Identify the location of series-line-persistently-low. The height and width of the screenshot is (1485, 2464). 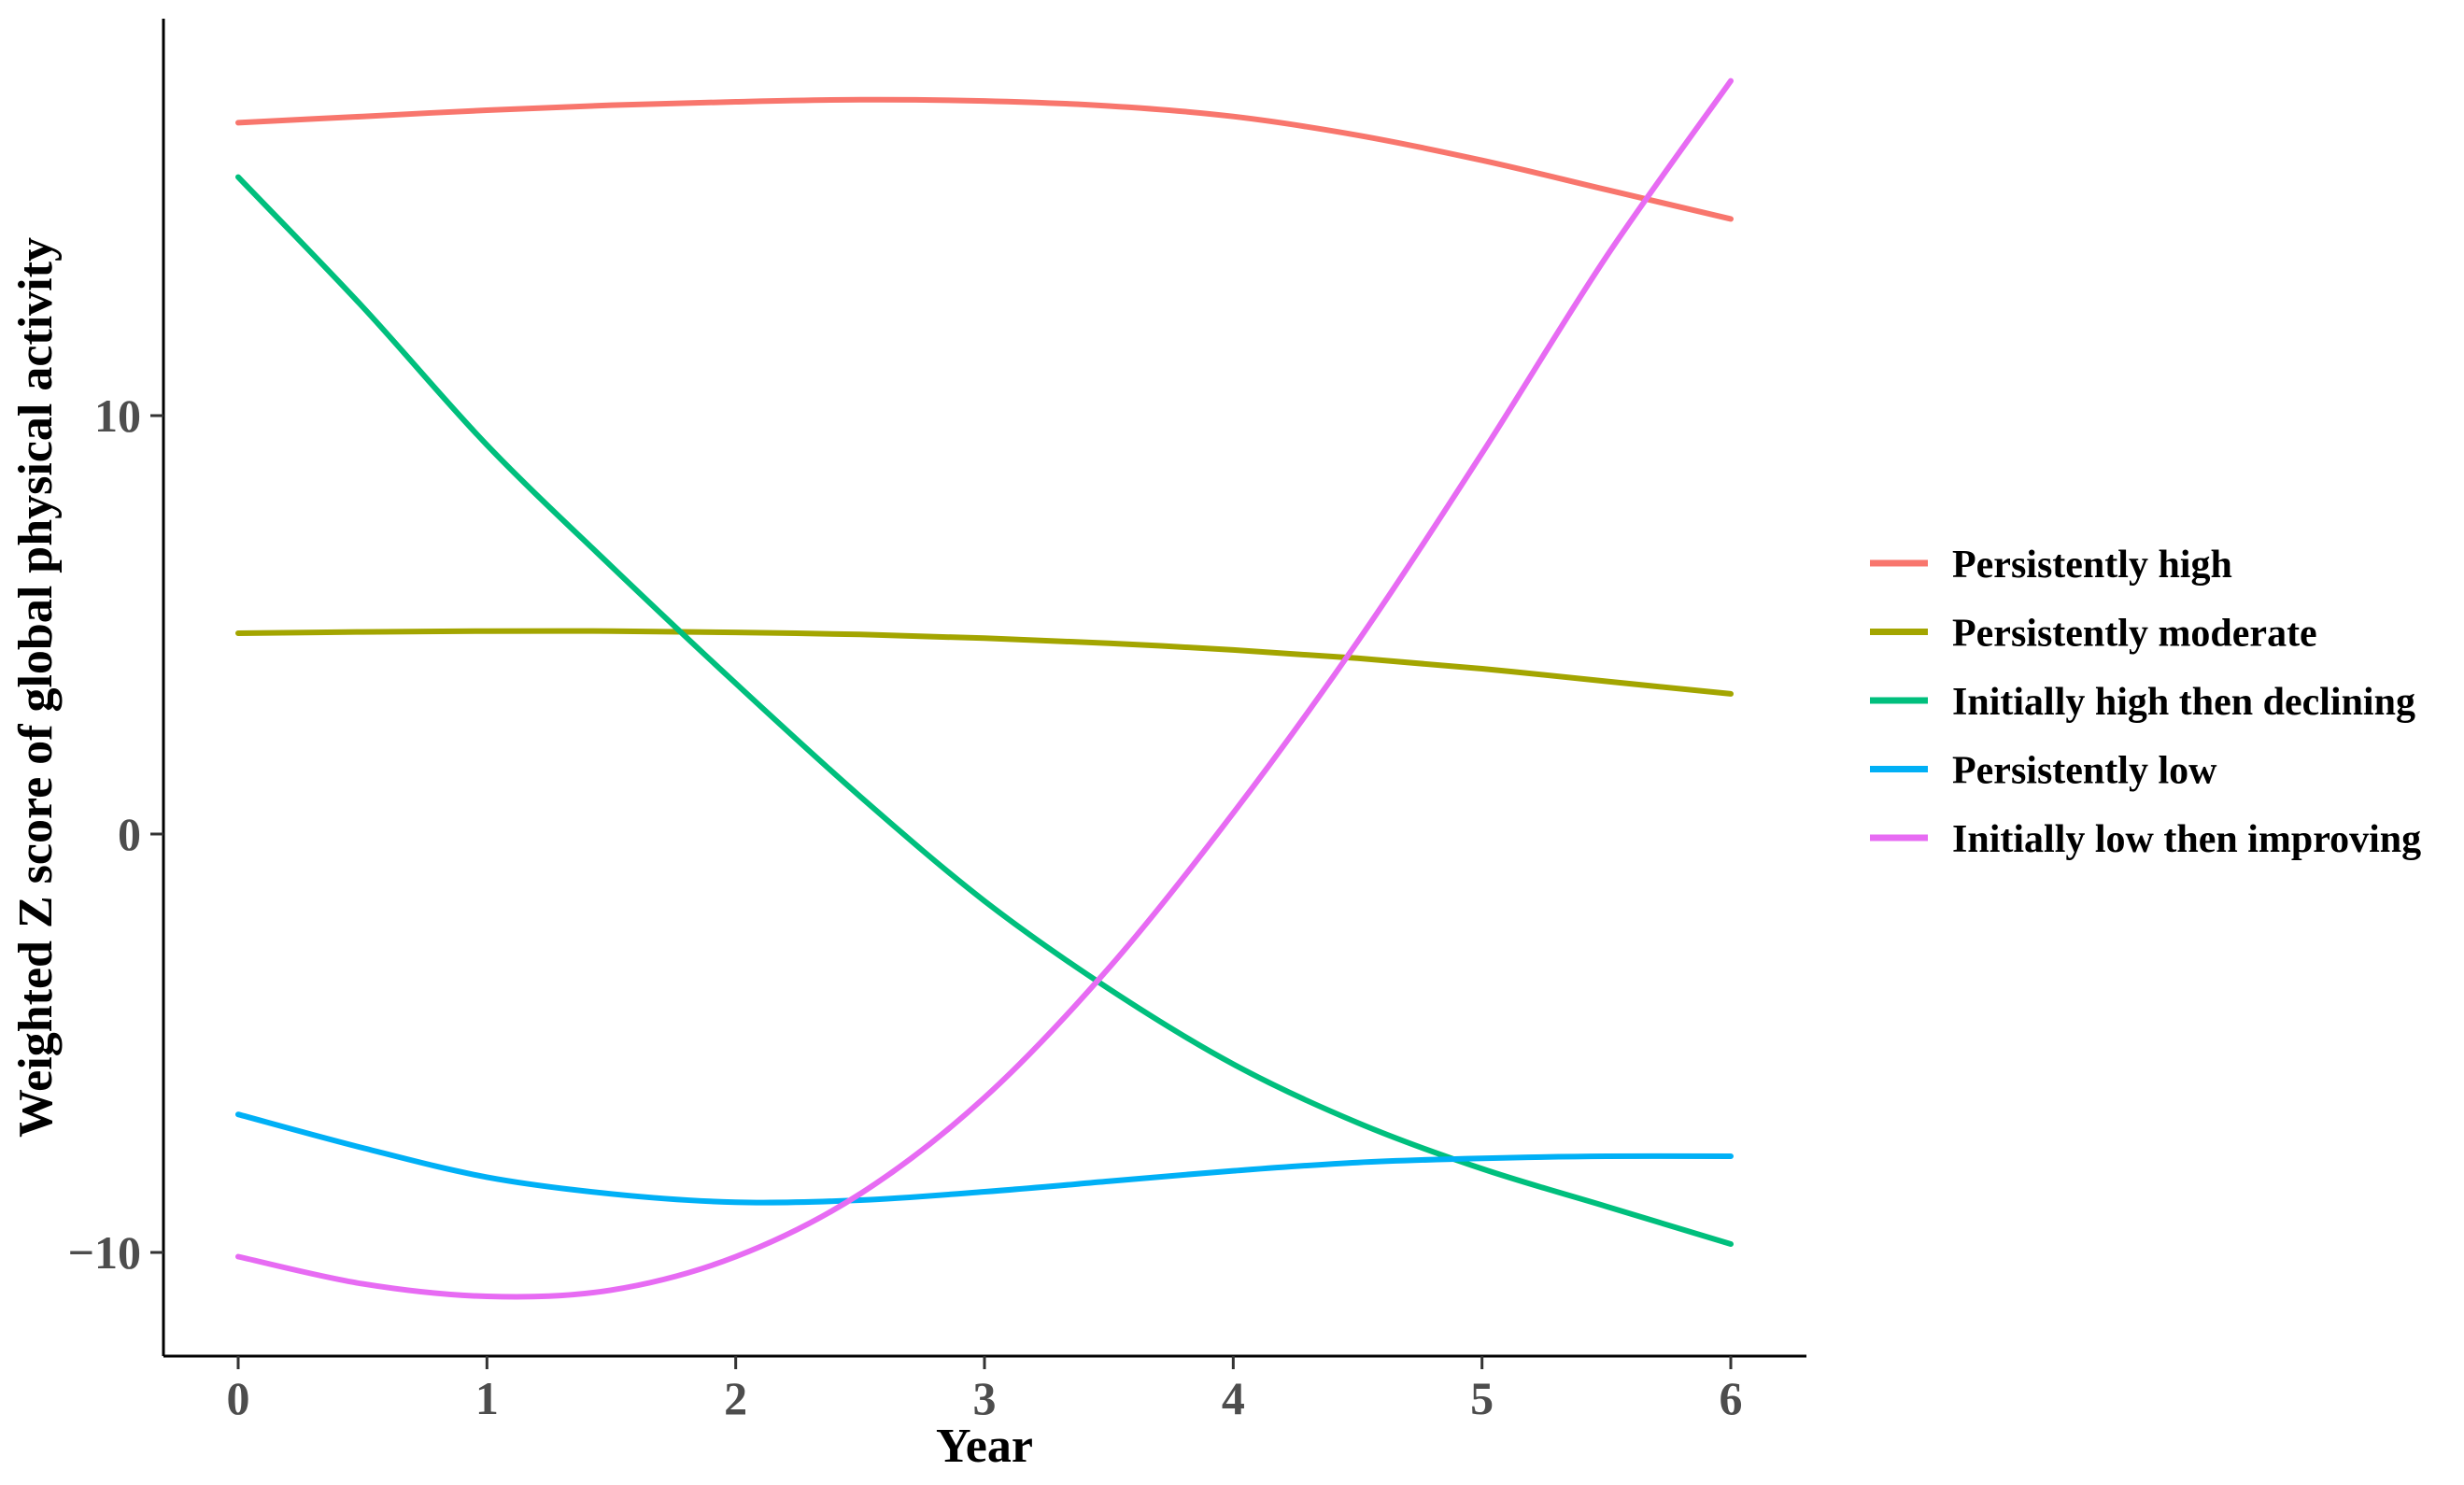
(985, 1158).